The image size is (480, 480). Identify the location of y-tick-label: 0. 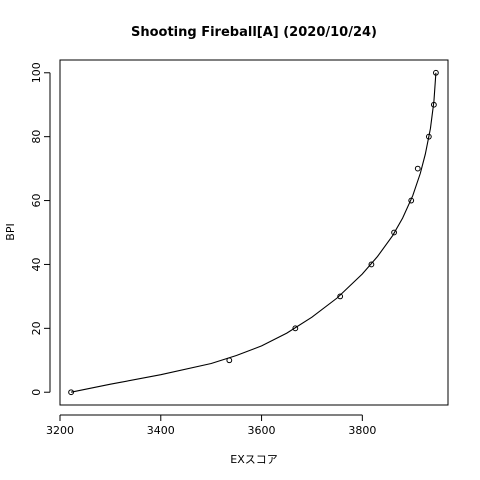
(36, 392).